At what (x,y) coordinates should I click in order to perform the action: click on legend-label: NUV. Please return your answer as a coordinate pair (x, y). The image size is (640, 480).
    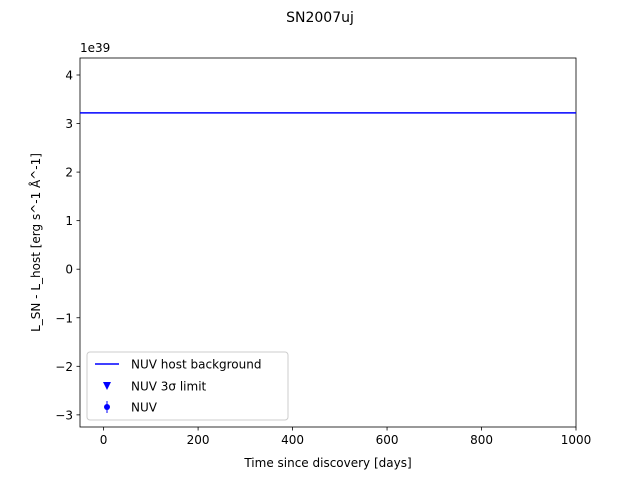
    Looking at the image, I should click on (144, 408).